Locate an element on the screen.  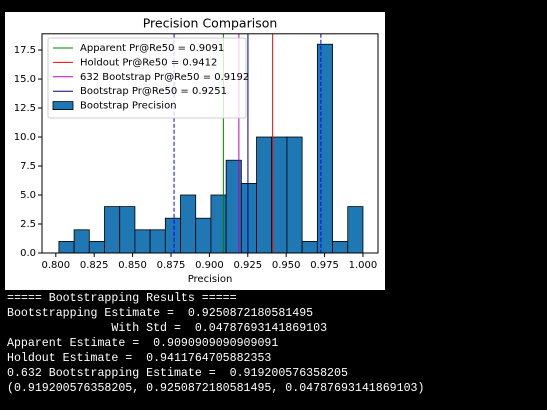
x-tick-label: 0.950 is located at coordinates (286, 265).